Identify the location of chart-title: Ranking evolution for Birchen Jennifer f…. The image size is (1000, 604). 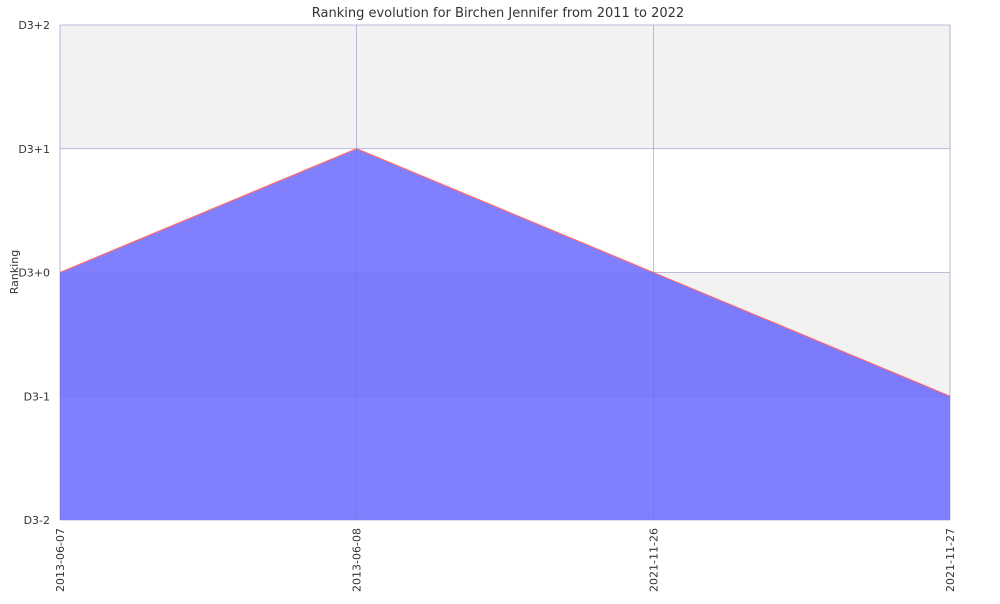
(498, 13).